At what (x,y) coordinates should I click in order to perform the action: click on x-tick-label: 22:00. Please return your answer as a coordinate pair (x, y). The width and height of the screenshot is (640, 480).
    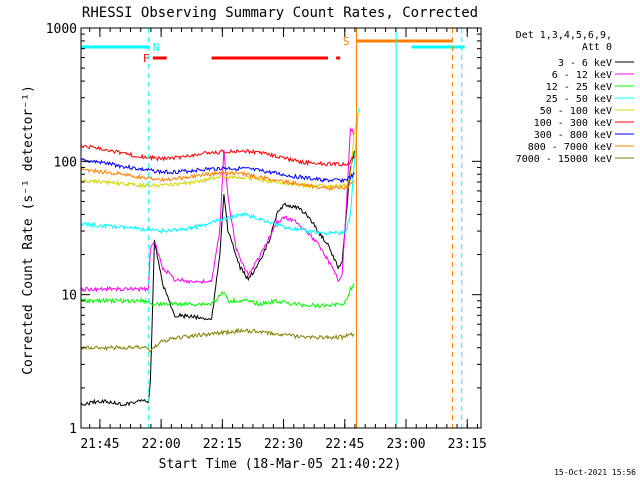
    Looking at the image, I should click on (161, 444).